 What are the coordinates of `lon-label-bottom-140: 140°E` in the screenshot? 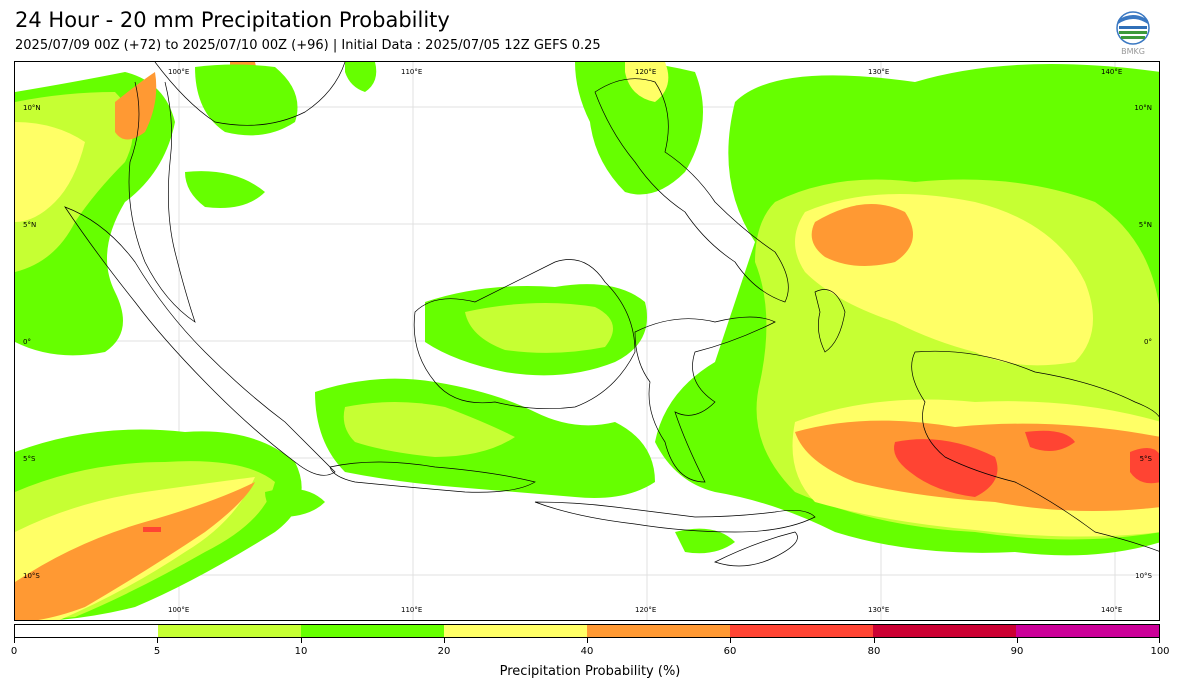 It's located at (1111, 610).